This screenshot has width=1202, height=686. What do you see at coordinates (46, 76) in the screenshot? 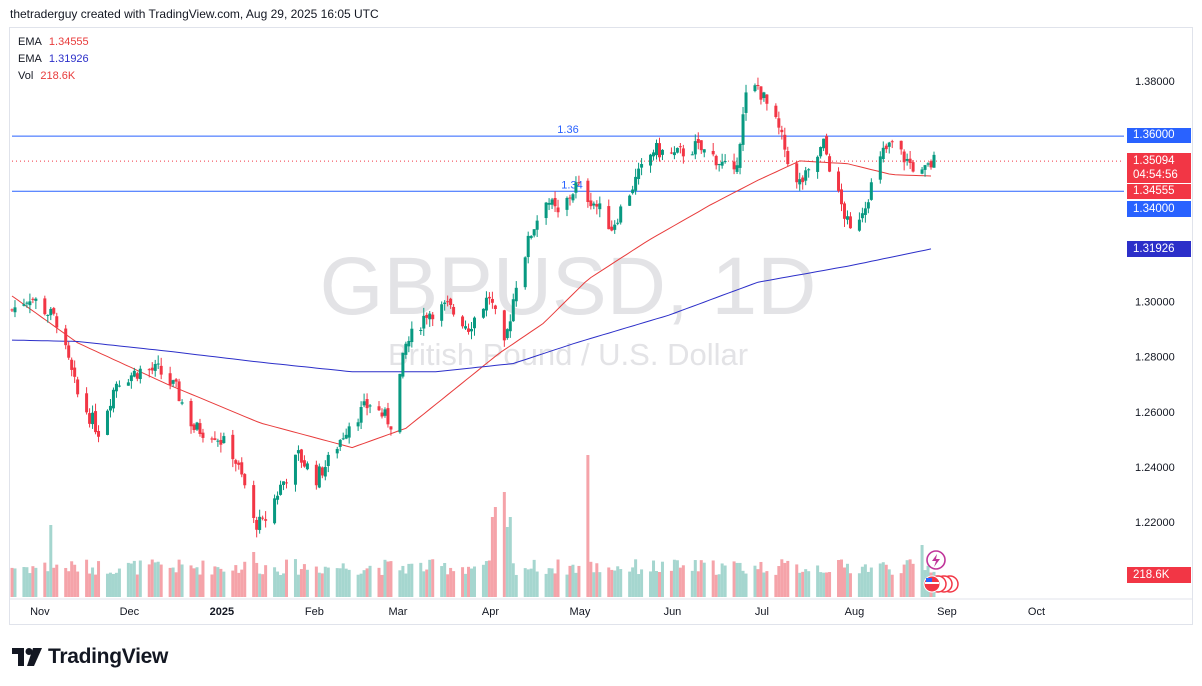
I see `legend-volume: Vol 218.6K` at bounding box center [46, 76].